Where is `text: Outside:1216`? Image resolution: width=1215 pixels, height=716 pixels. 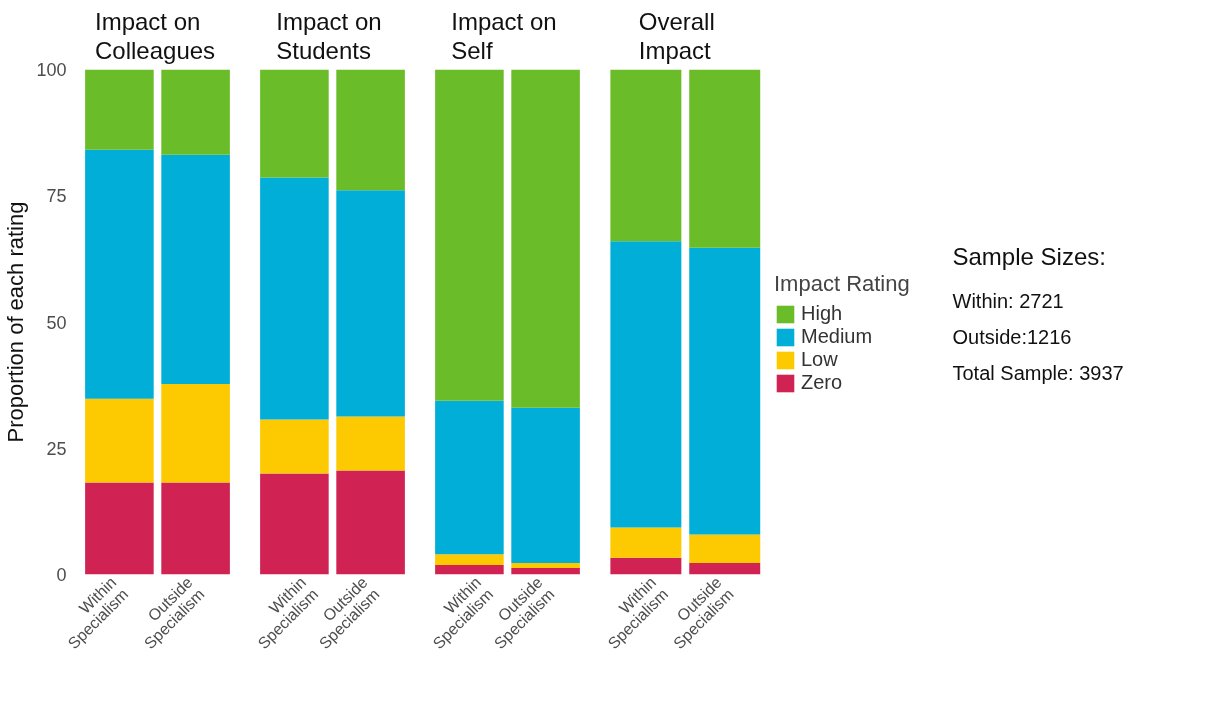
text: Outside:1216 is located at coordinates (1012, 336).